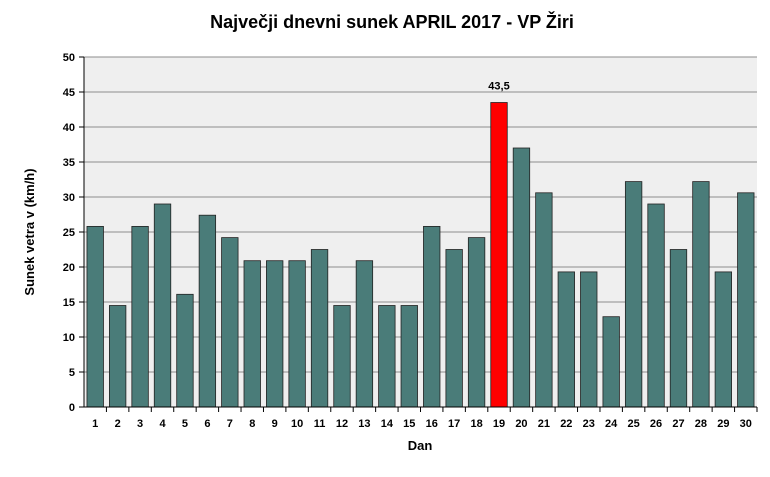 The width and height of the screenshot is (770, 477). I want to click on y-axis-ticks: 0 5 10 15 20 25 30 35 40 45 50, so click(73, 233).